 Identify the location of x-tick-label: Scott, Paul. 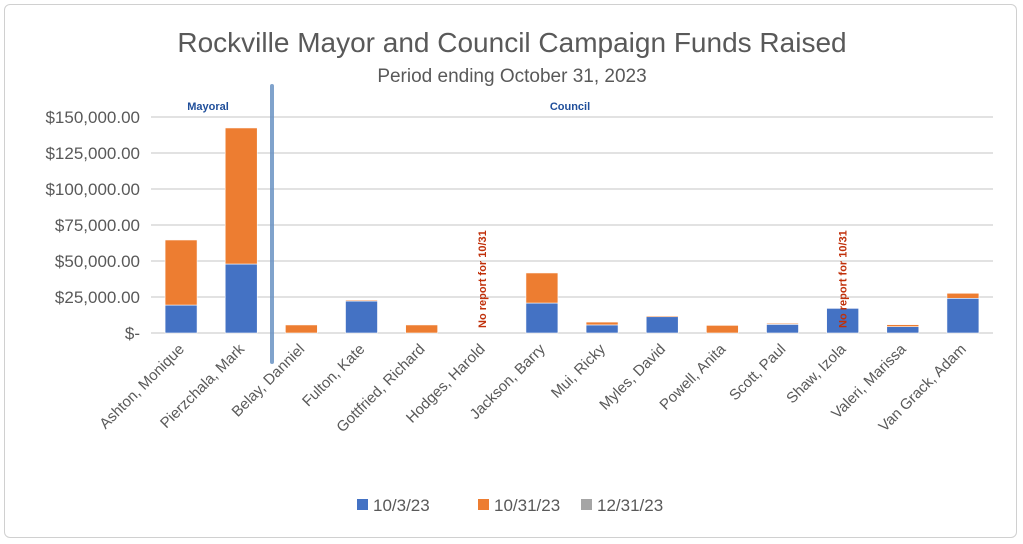
(757, 372).